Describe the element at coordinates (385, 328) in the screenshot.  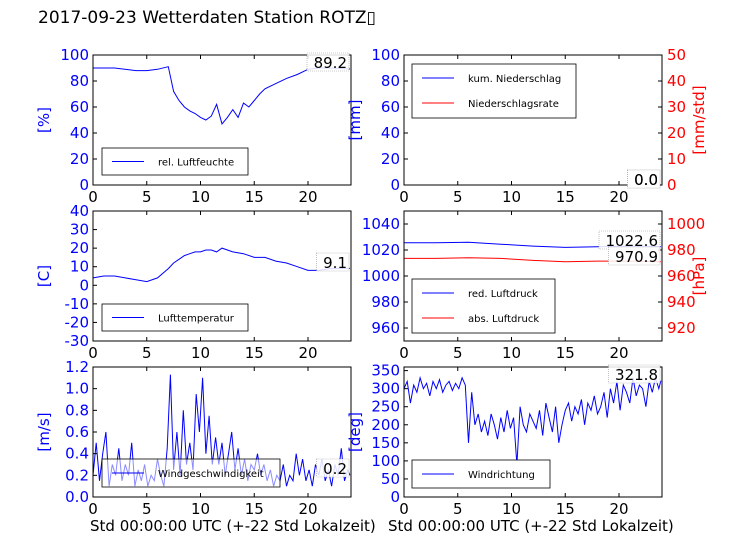
I see `y-tick-label-pressure: 960` at that location.